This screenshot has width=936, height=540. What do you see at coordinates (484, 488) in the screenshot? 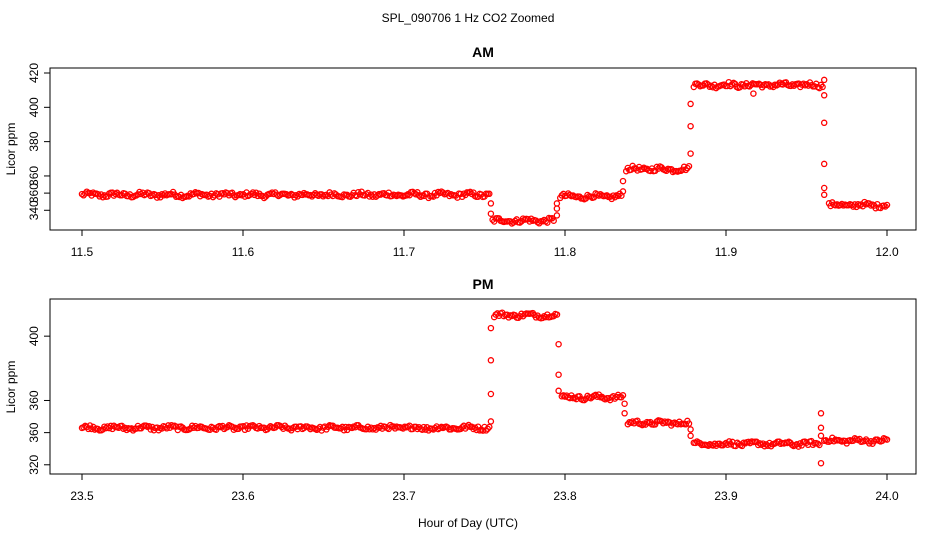
I see `pm-x-ticks: 23.5 23.6 23.7 23.8 23.9 24.0` at bounding box center [484, 488].